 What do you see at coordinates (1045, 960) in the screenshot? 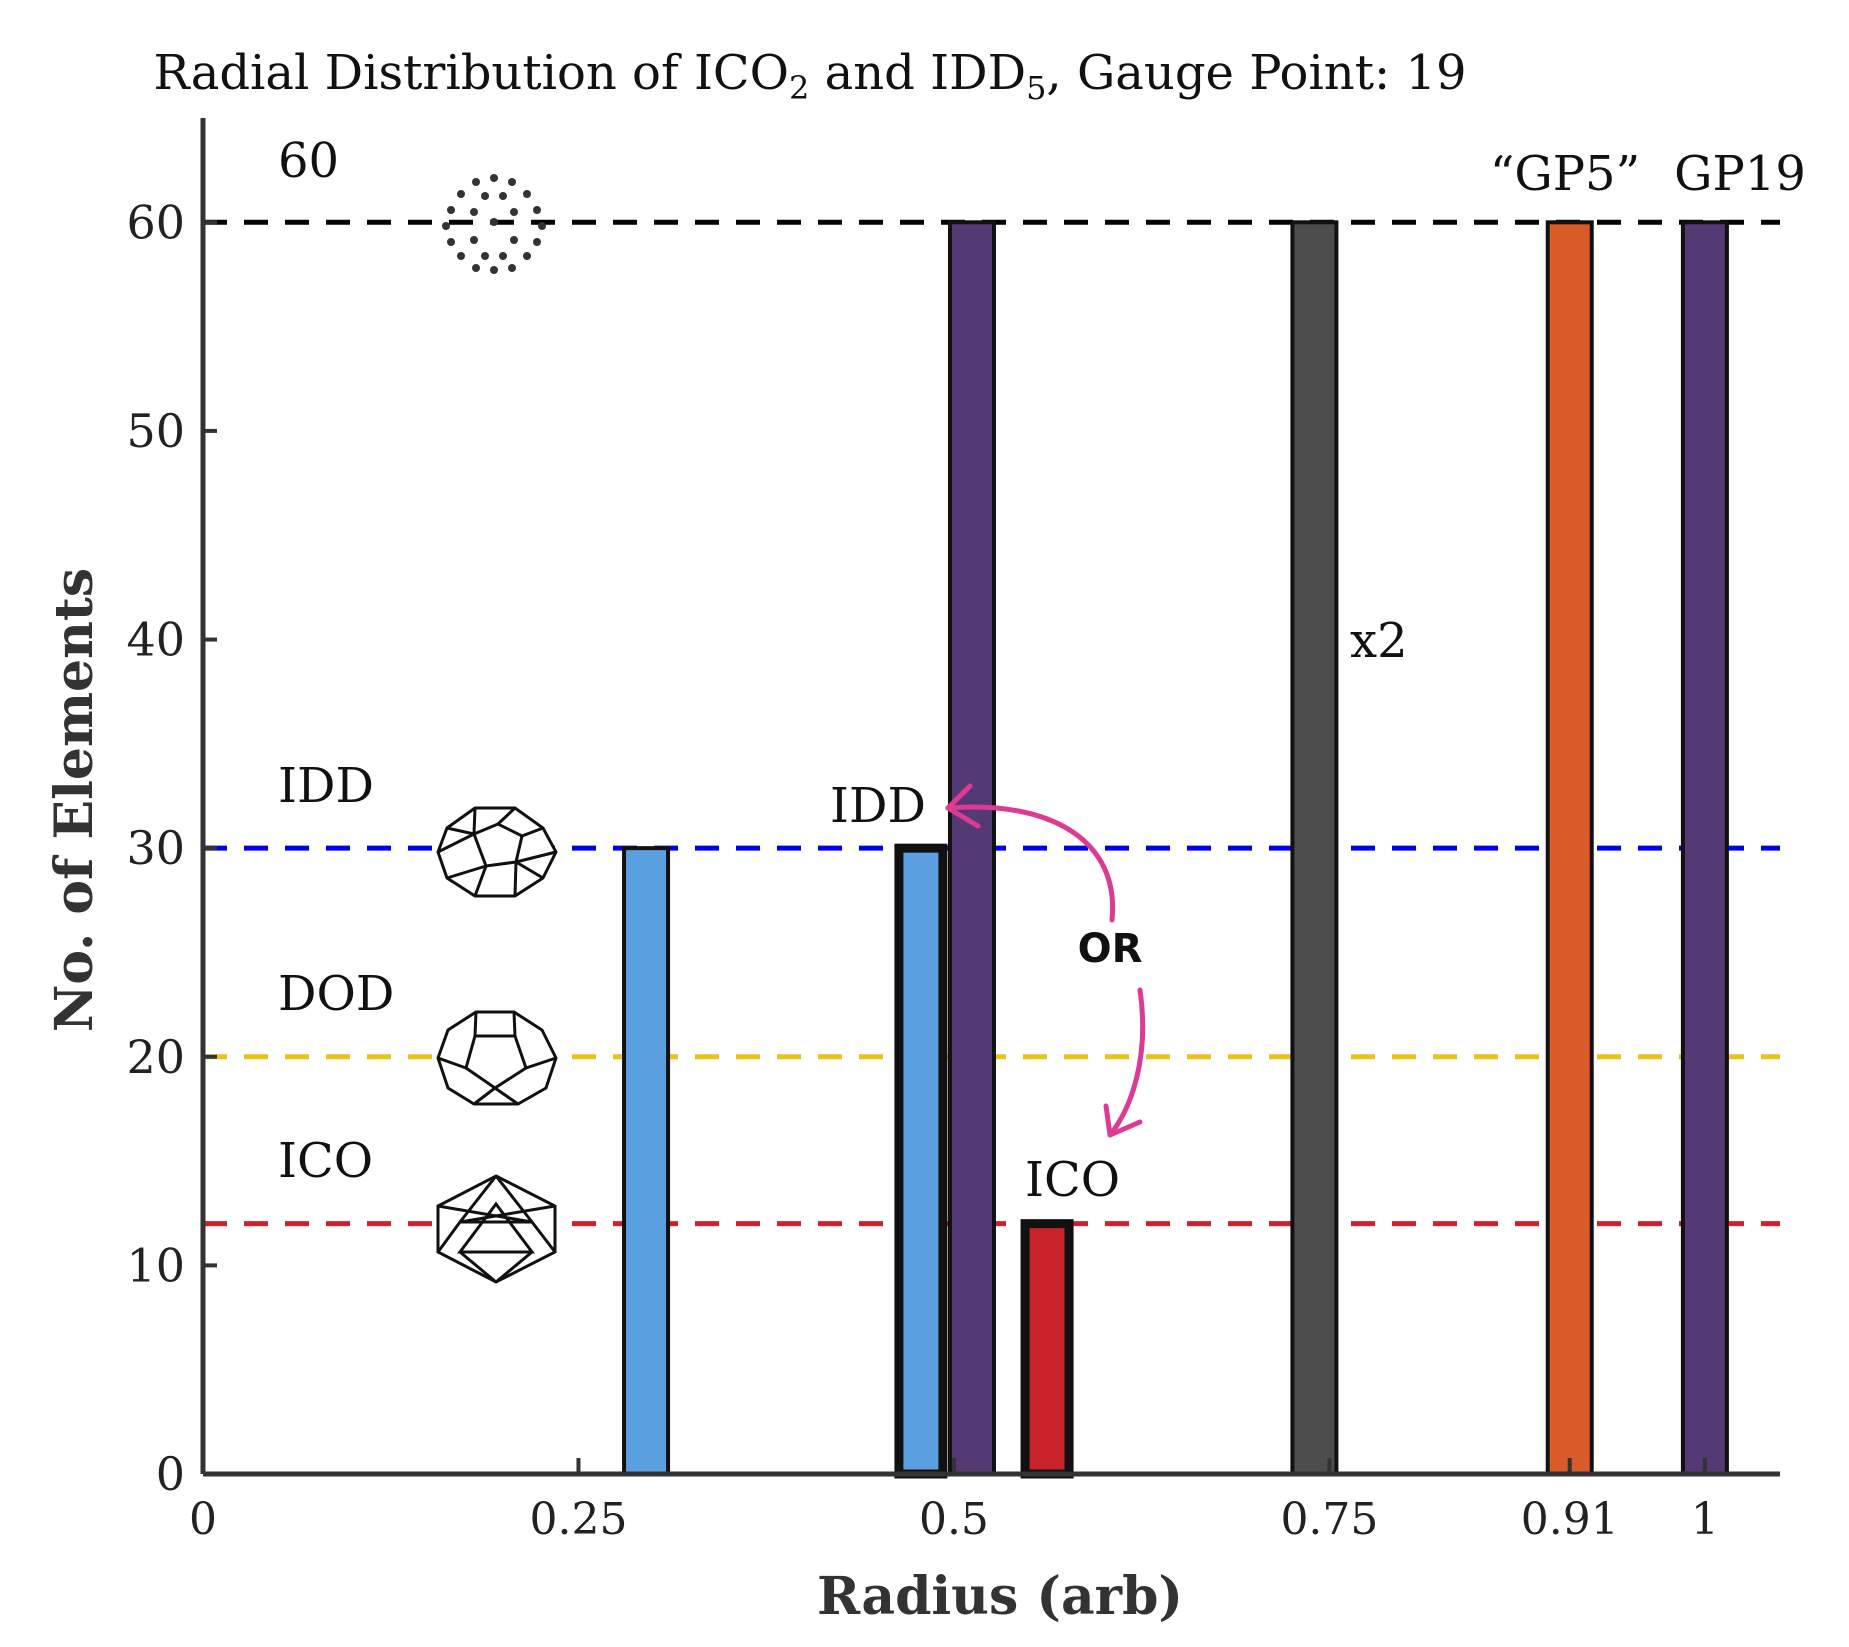
I see `or-arrow` at bounding box center [1045, 960].